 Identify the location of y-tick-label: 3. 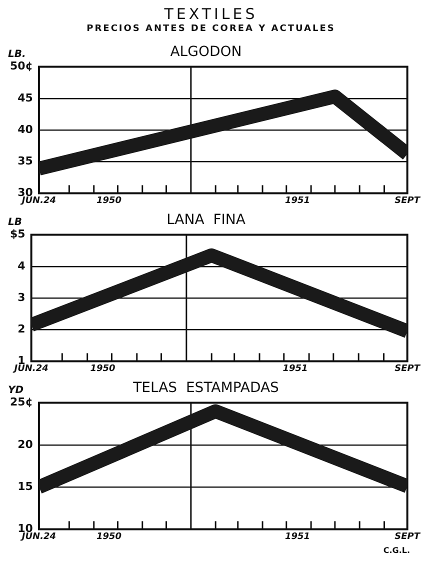
(22, 297).